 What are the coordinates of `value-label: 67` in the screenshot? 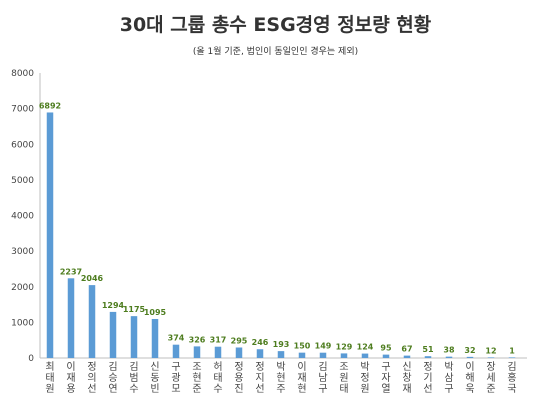 It's located at (406, 349).